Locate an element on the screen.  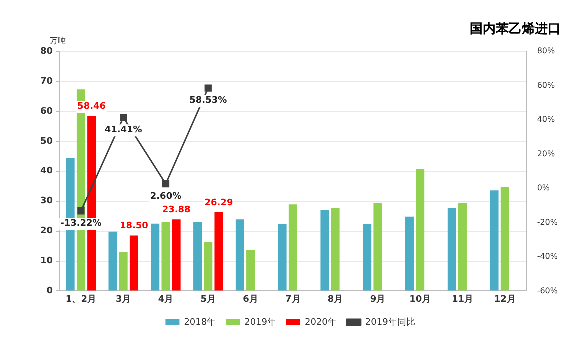
x-tick-label: 3月 is located at coordinates (124, 299).